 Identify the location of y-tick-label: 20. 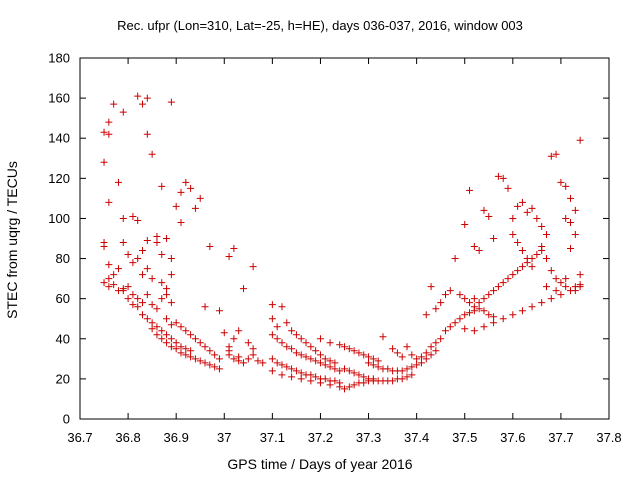
(63, 378).